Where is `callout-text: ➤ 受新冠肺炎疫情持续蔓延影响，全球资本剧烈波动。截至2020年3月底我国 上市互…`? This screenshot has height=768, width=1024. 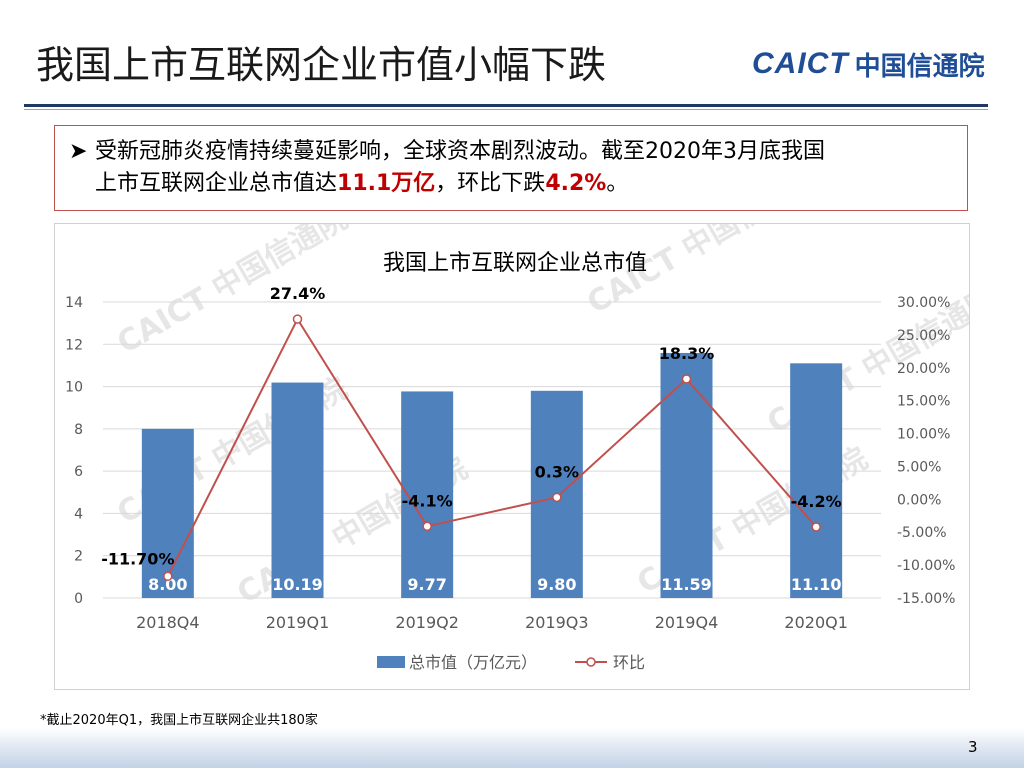 callout-text: ➤ 受新冠肺炎疫情持续蔓延影响，全球资本剧烈波动。截至2020年3月底我国 上市互… is located at coordinates (509, 168).